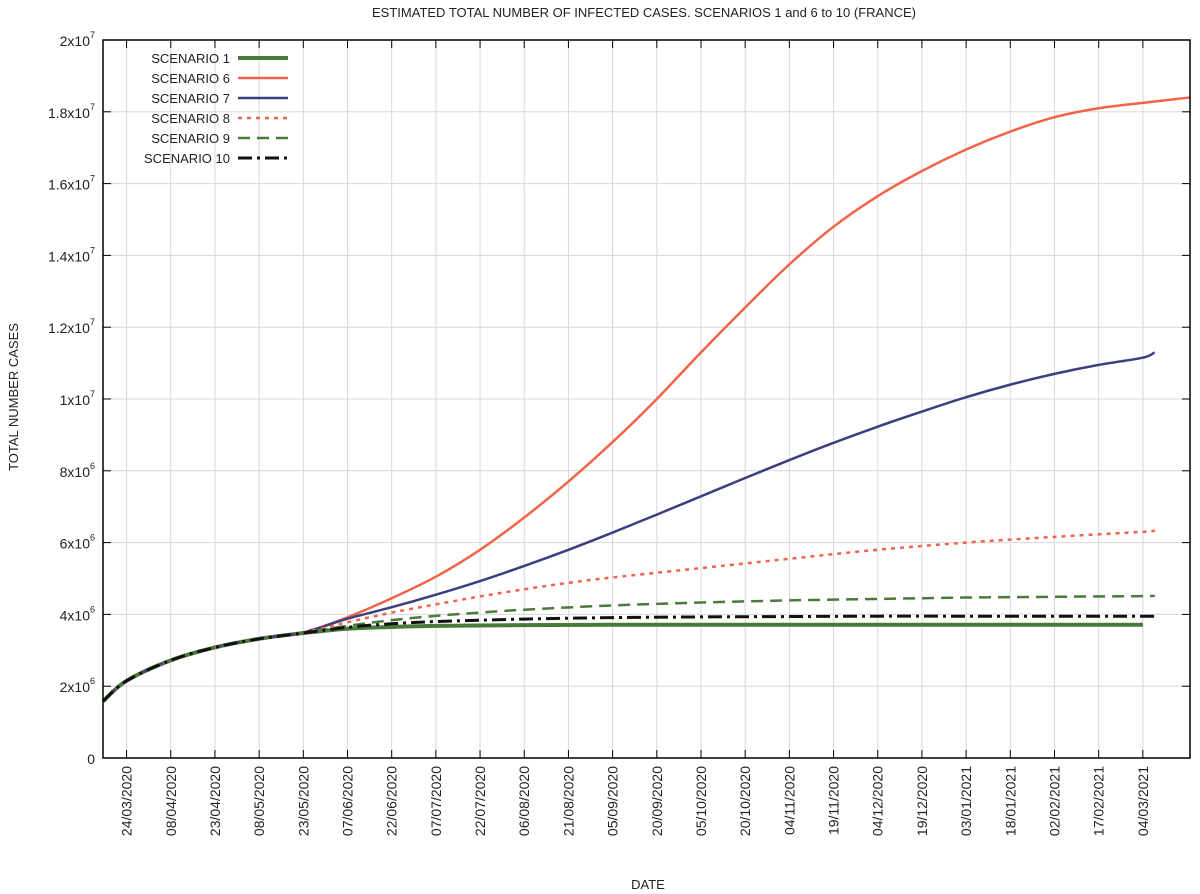 The width and height of the screenshot is (1200, 894). What do you see at coordinates (190, 58) in the screenshot?
I see `legend-label: SCENARIO 1` at bounding box center [190, 58].